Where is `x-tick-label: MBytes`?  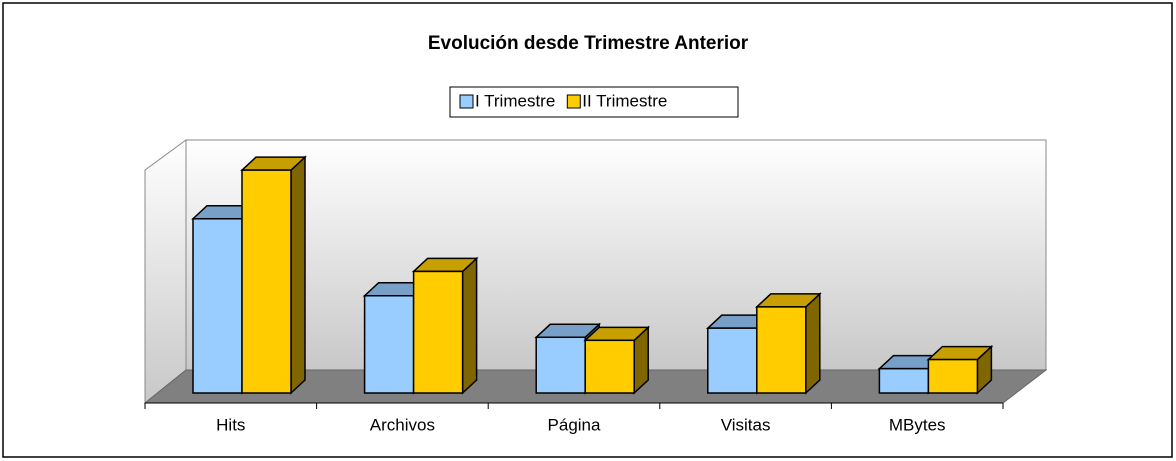
x-tick-label: MBytes is located at coordinates (917, 424).